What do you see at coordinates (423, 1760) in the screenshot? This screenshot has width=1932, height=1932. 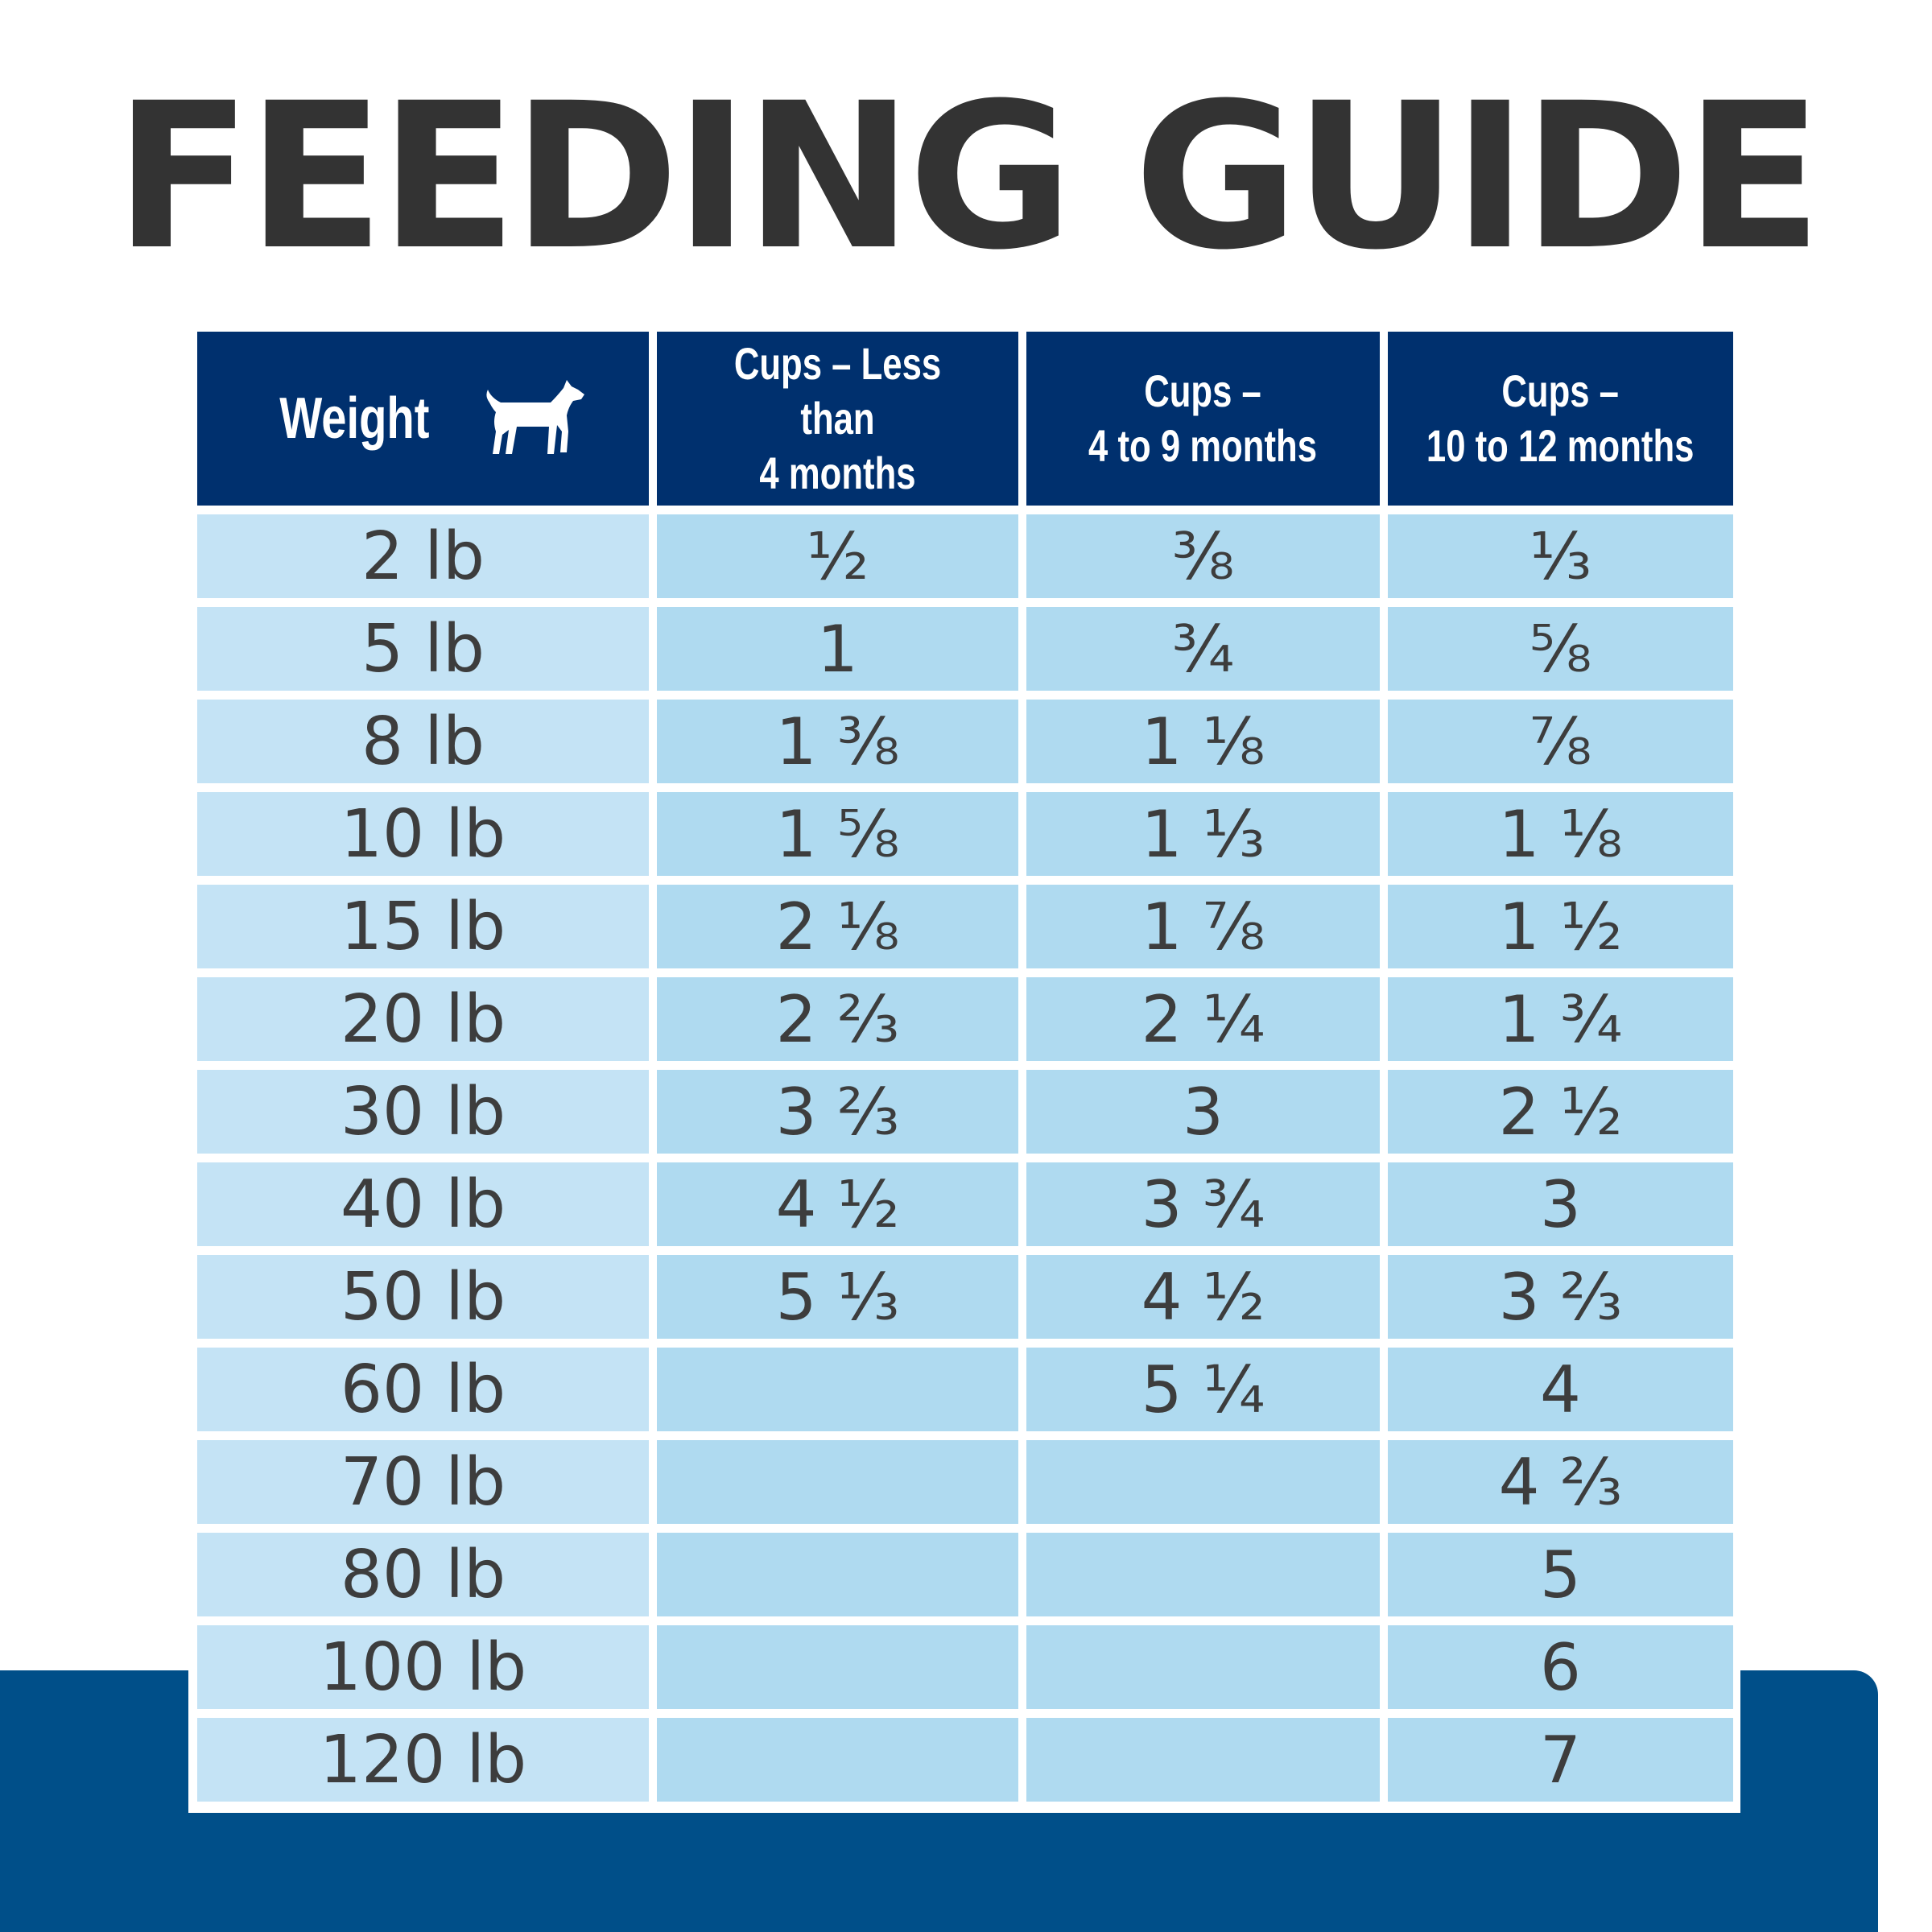 I see `weight-cell: 120 lb` at bounding box center [423, 1760].